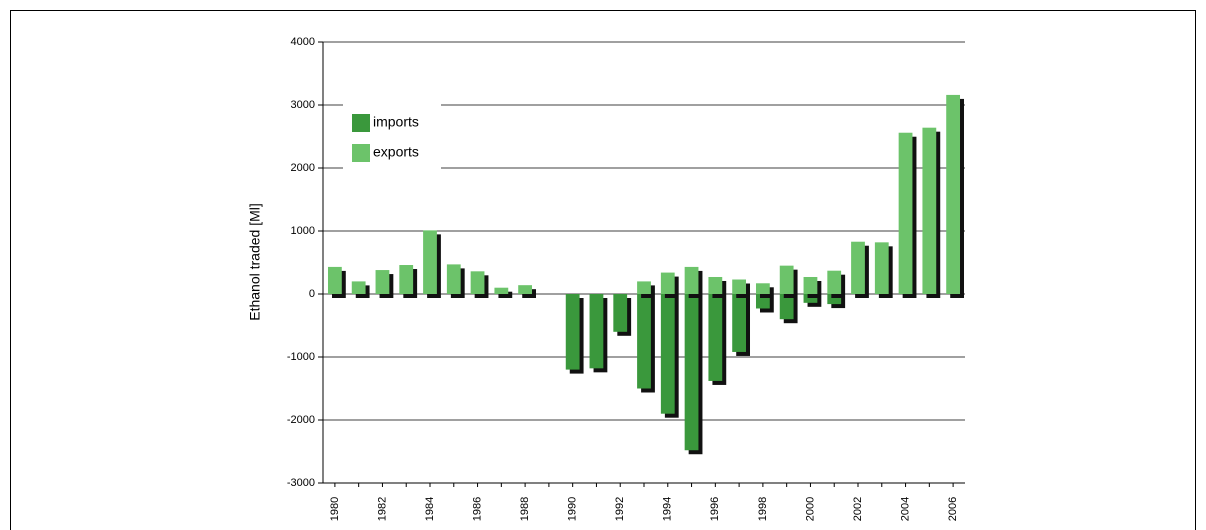 The width and height of the screenshot is (1206, 530). Describe the element at coordinates (255, 262) in the screenshot. I see `y-axis-label: Ethanol traded [Ml]` at that location.